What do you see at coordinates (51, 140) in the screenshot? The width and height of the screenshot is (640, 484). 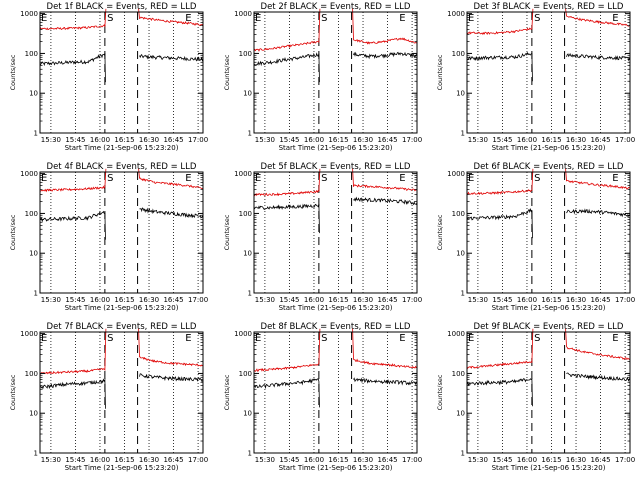 I see `x-tick-label: 15:30` at bounding box center [51, 140].